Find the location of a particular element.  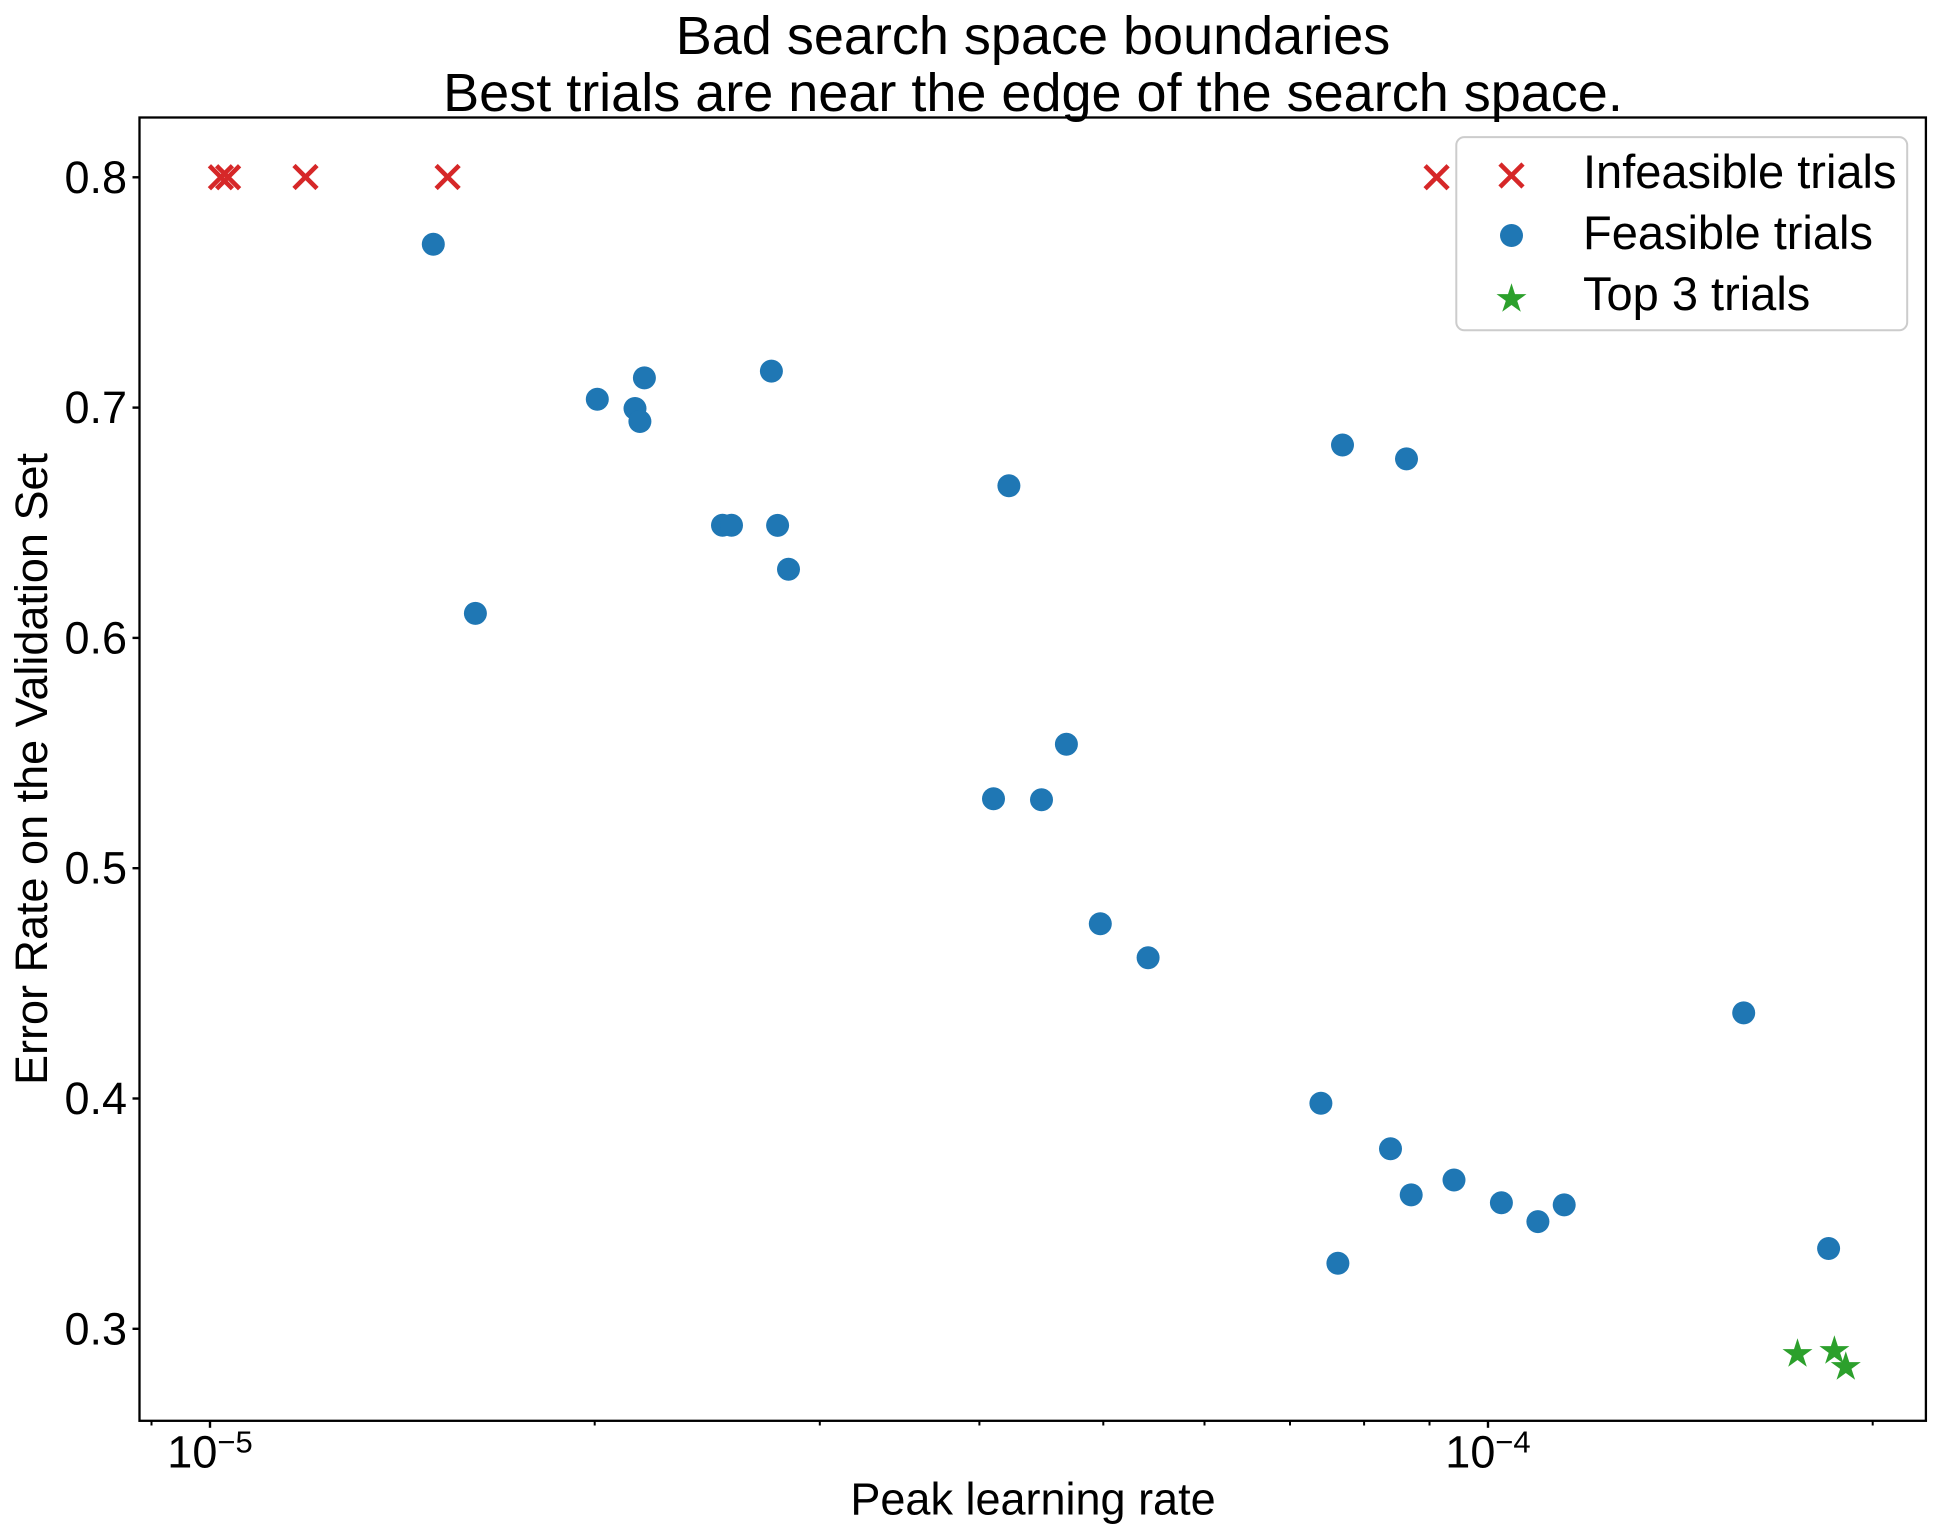

svg-text: 0.5 is located at coordinates (95, 868).